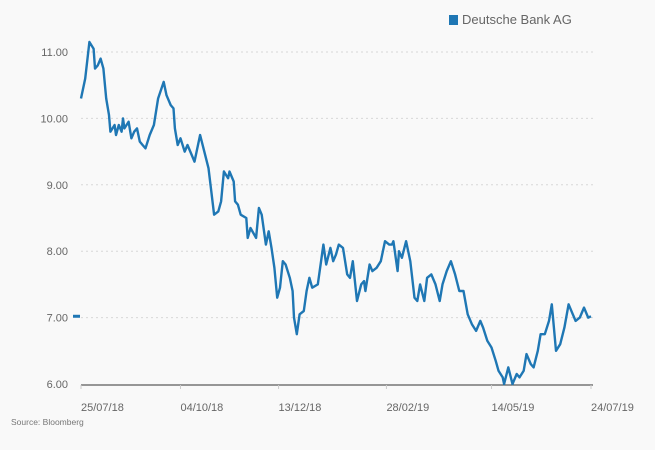  Describe the element at coordinates (57, 319) in the screenshot. I see `y-tick-label: 7.00` at that location.